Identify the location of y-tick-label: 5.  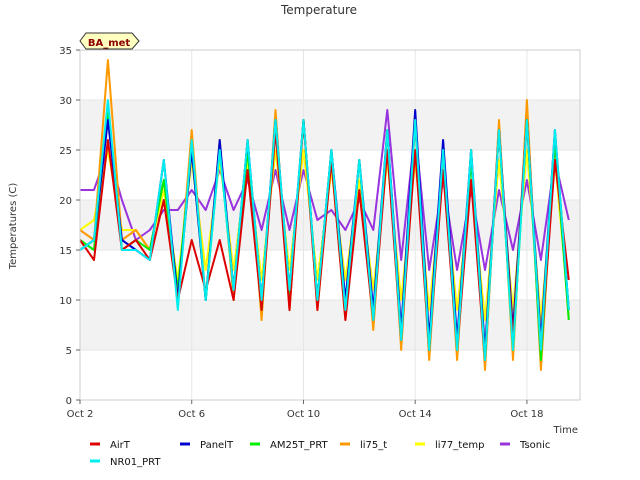
(69, 351).